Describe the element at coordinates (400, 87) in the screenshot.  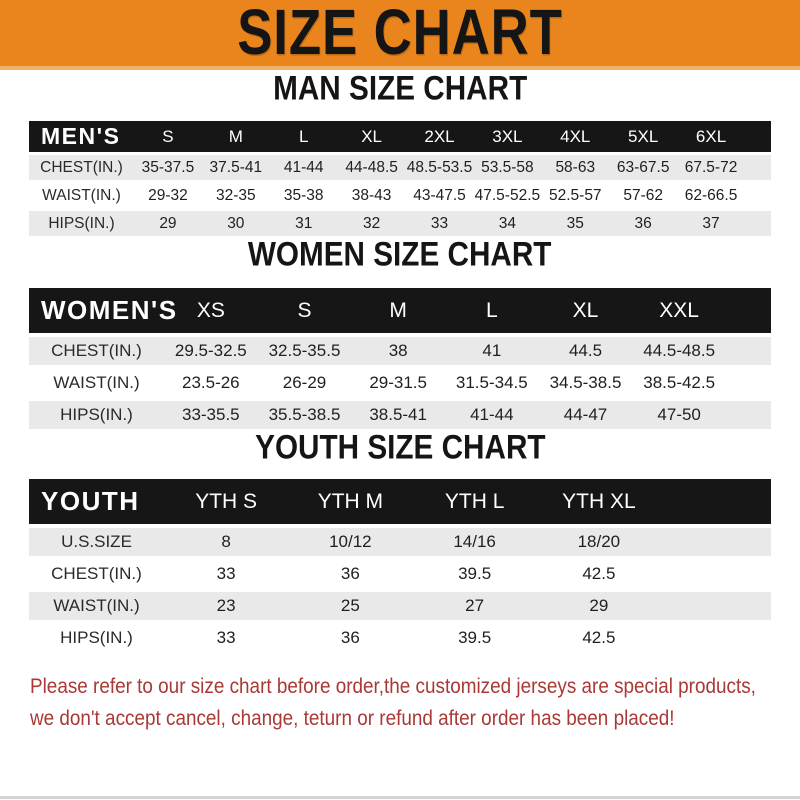
I see `man-size-chart-heading-text: MAN SIZE CHART` at that location.